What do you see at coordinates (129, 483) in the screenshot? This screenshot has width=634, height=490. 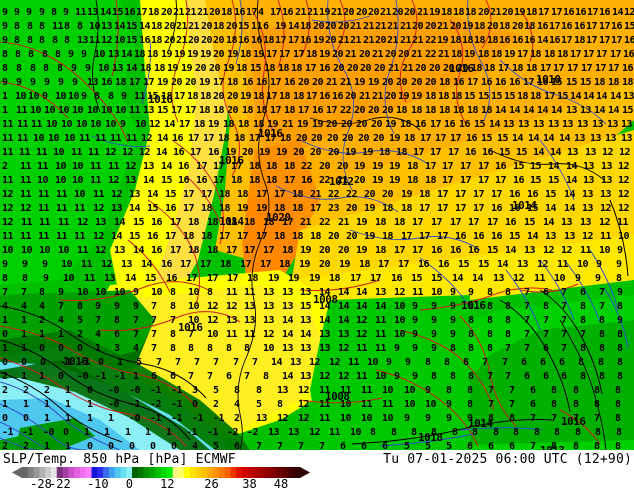 I see `colorbar-tick-label: 0` at bounding box center [129, 483].